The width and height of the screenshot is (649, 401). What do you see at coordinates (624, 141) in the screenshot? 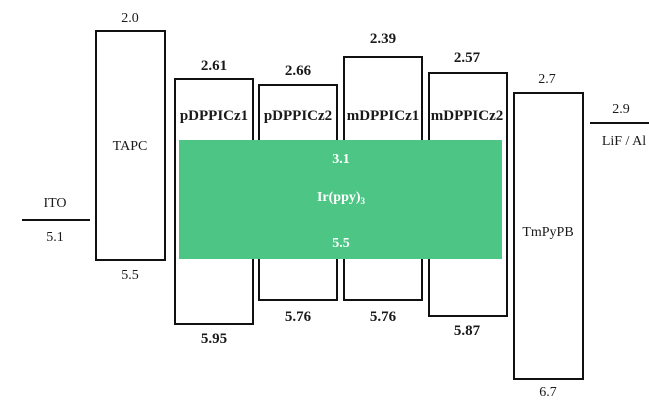
I see `lifal-name: LiF / Al` at bounding box center [624, 141].